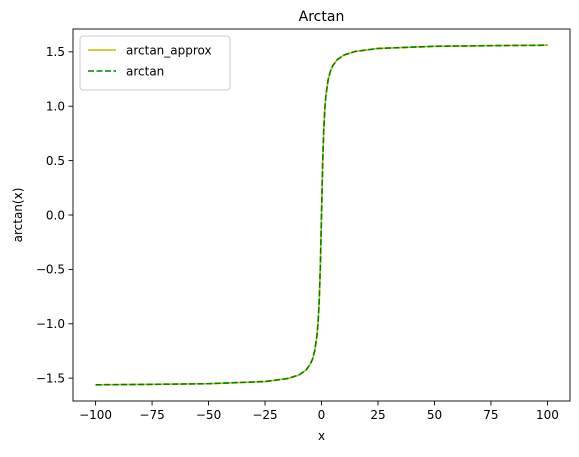  I want to click on y-tick-label: −1.5, so click(50, 378).